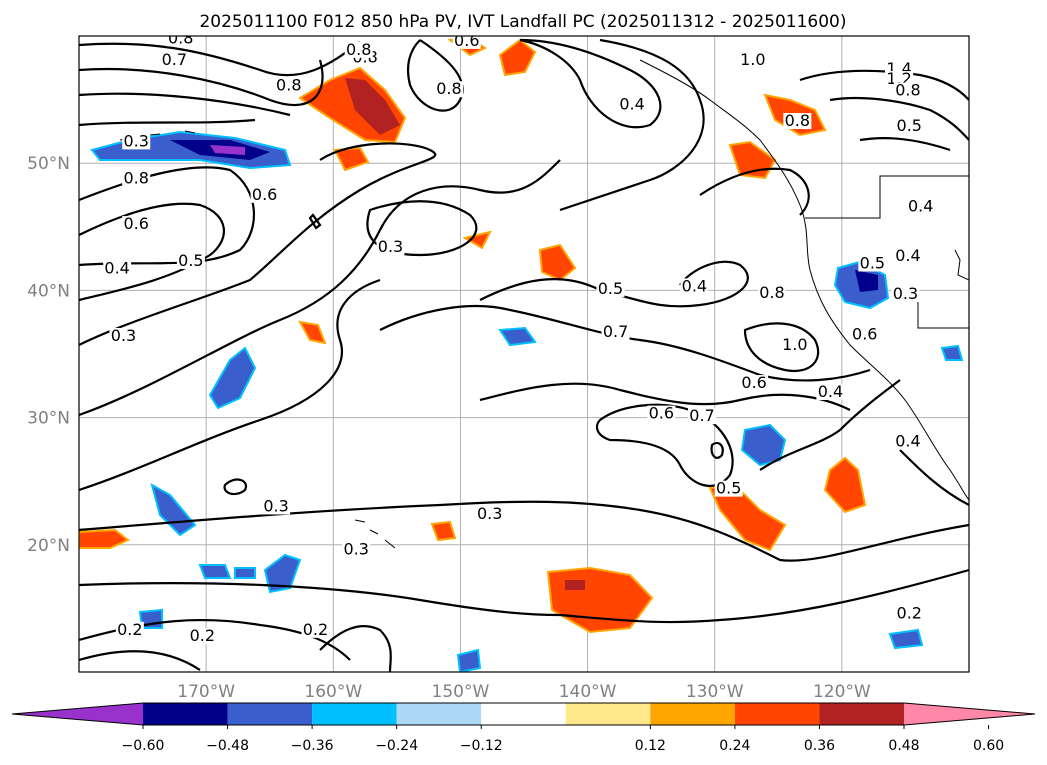 The width and height of the screenshot is (1047, 765). What do you see at coordinates (481, 746) in the screenshot?
I see `colorbar-tick-label: −0.12` at bounding box center [481, 746].